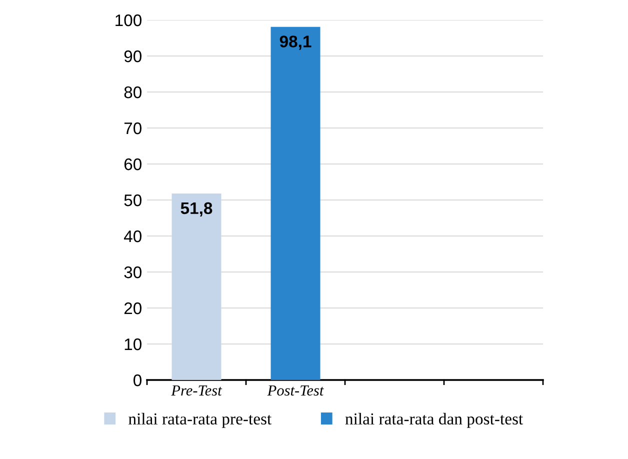 This screenshot has height=459, width=628. Describe the element at coordinates (133, 236) in the screenshot. I see `y-tick-label: 40` at that location.